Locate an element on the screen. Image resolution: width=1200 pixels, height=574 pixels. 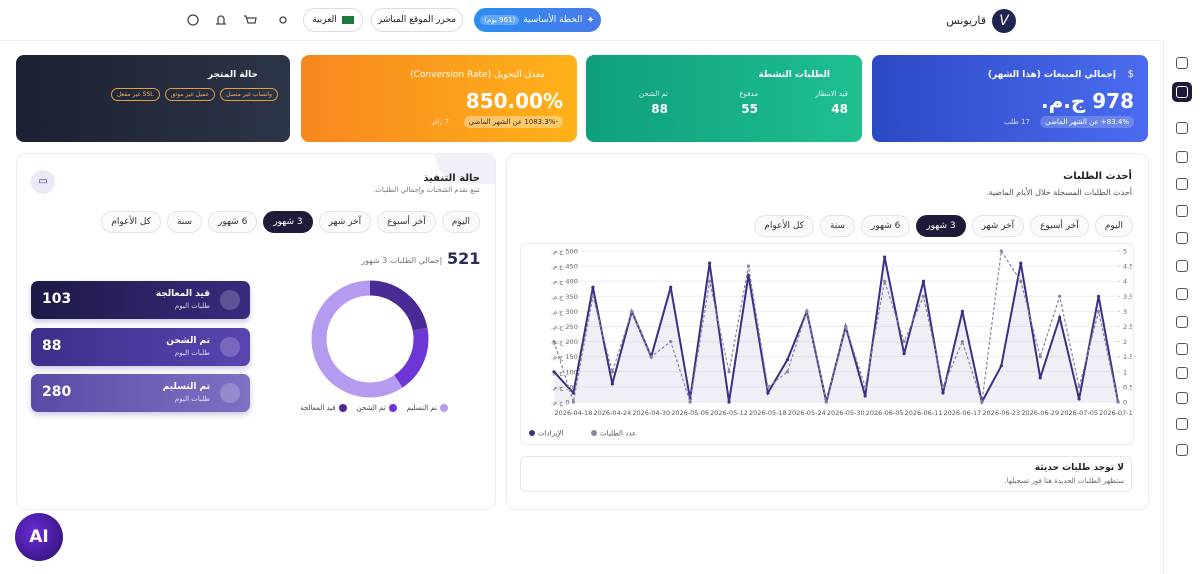
theme-icon is located at coordinates (283, 20).